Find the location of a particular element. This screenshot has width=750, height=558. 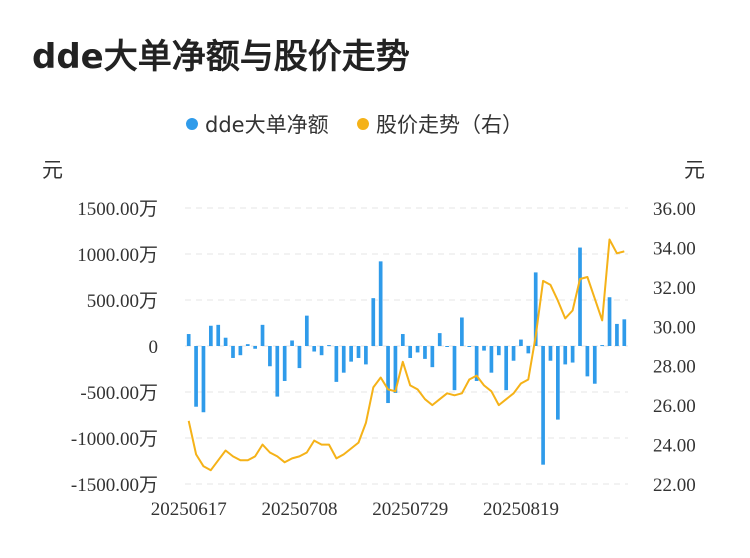

left-tick-label: -500.00万 is located at coordinates (119, 393).